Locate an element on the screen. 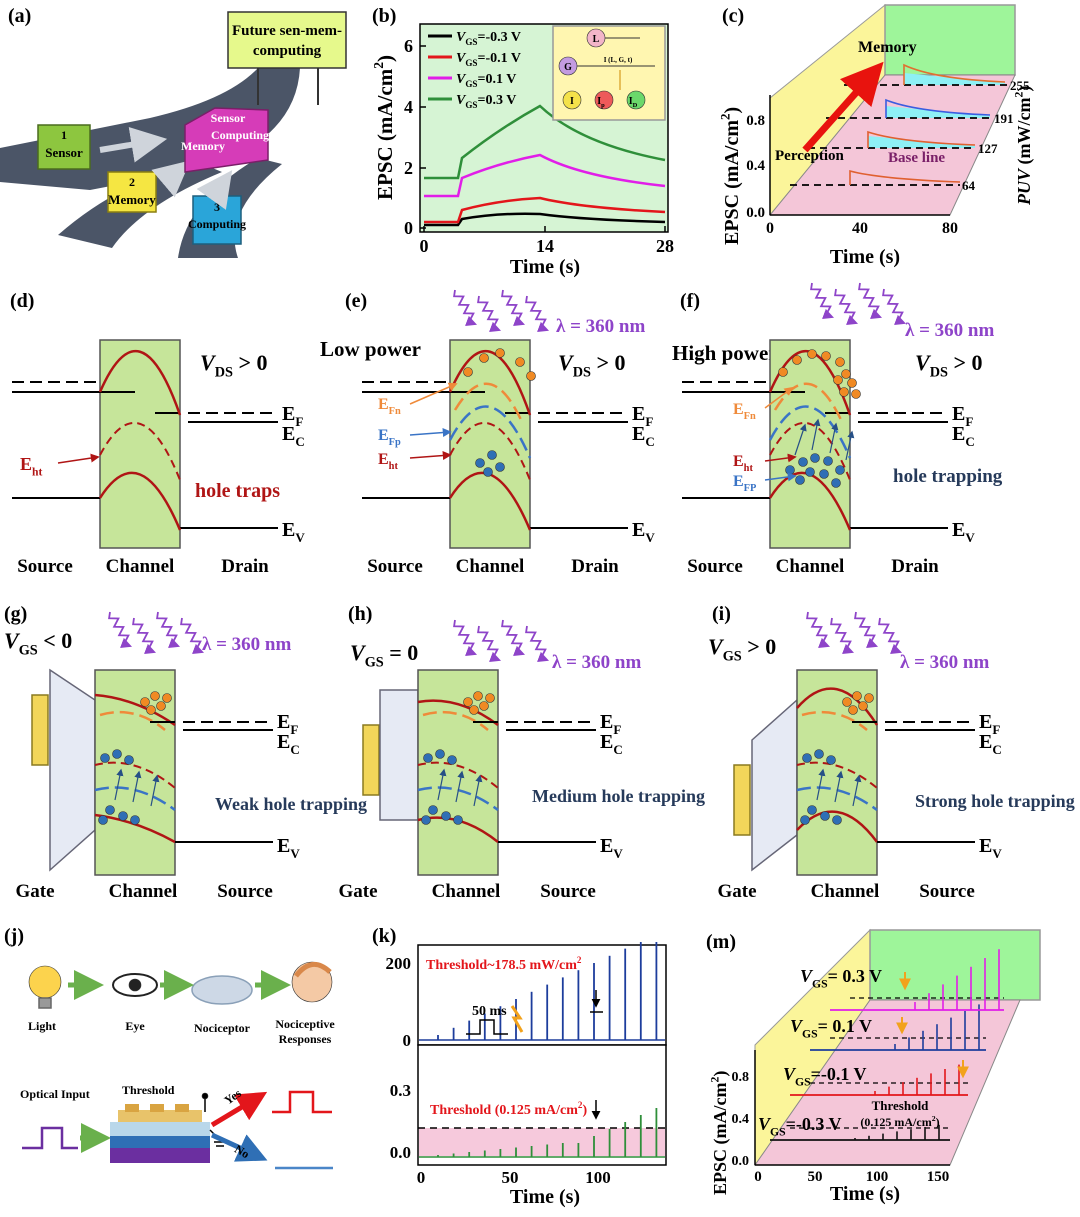  legend-label: VGS=-0.3 V is located at coordinates (800, 1126).